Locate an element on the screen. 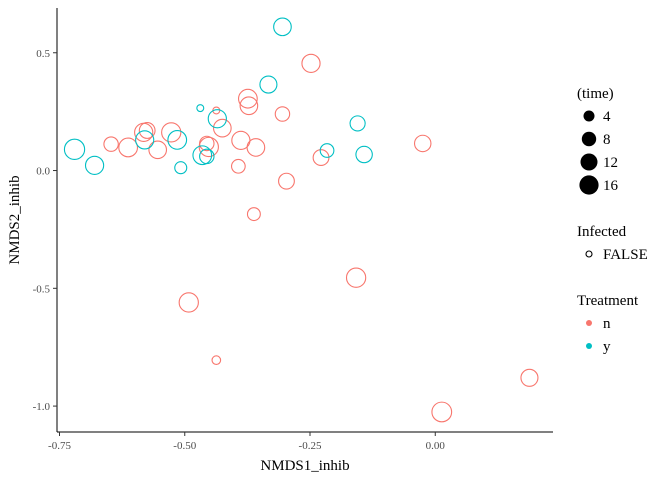 The width and height of the screenshot is (672, 480). size-legend-items: 4 8 12 16 is located at coordinates (599, 152).